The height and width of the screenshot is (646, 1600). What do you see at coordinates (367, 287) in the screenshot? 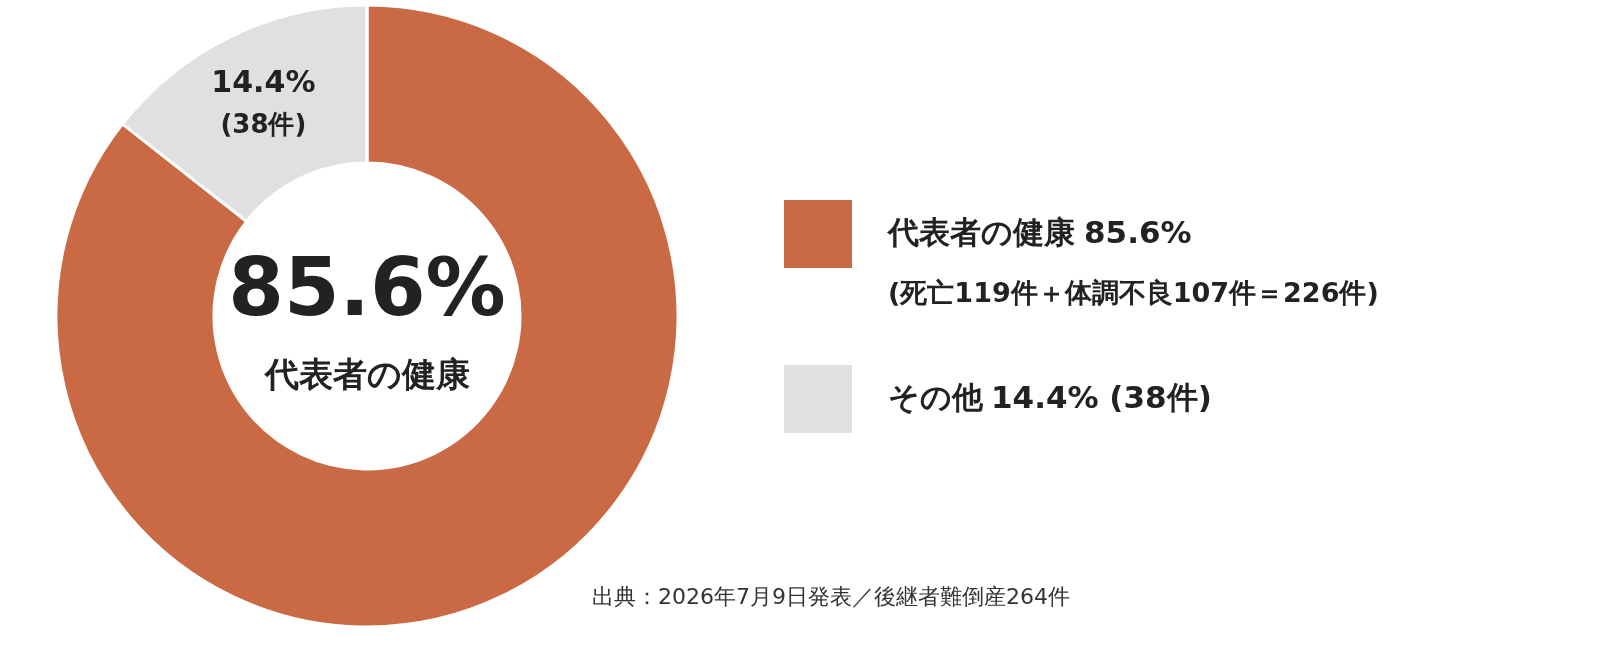
I see `data-label: 85.6%` at bounding box center [367, 287].